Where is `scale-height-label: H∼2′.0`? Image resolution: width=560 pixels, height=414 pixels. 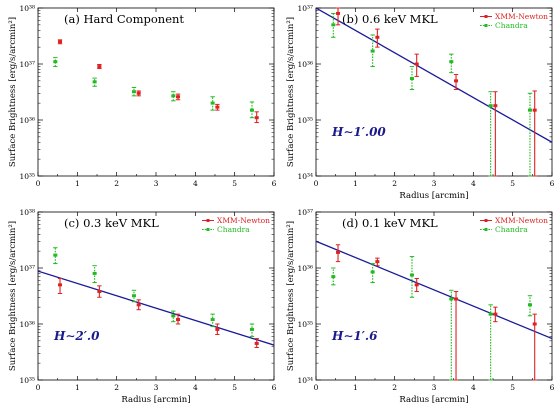
scale-height-label: H∼2′.0 is located at coordinates (76, 336).